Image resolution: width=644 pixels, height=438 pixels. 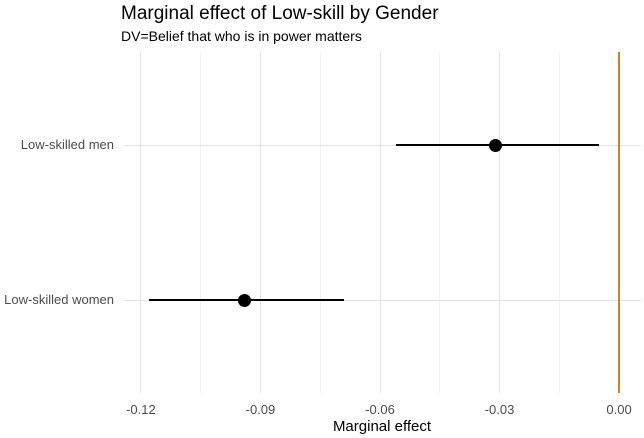 What do you see at coordinates (499, 409) in the screenshot?
I see `x-tick-label: -0.03` at bounding box center [499, 409].